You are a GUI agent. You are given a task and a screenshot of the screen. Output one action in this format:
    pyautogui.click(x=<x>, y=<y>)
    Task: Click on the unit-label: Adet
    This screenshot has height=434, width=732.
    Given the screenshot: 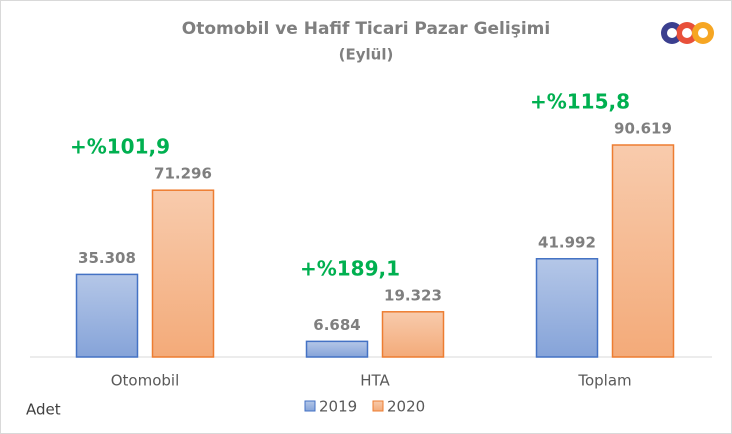 What is the action you would take?
    pyautogui.click(x=43, y=410)
    